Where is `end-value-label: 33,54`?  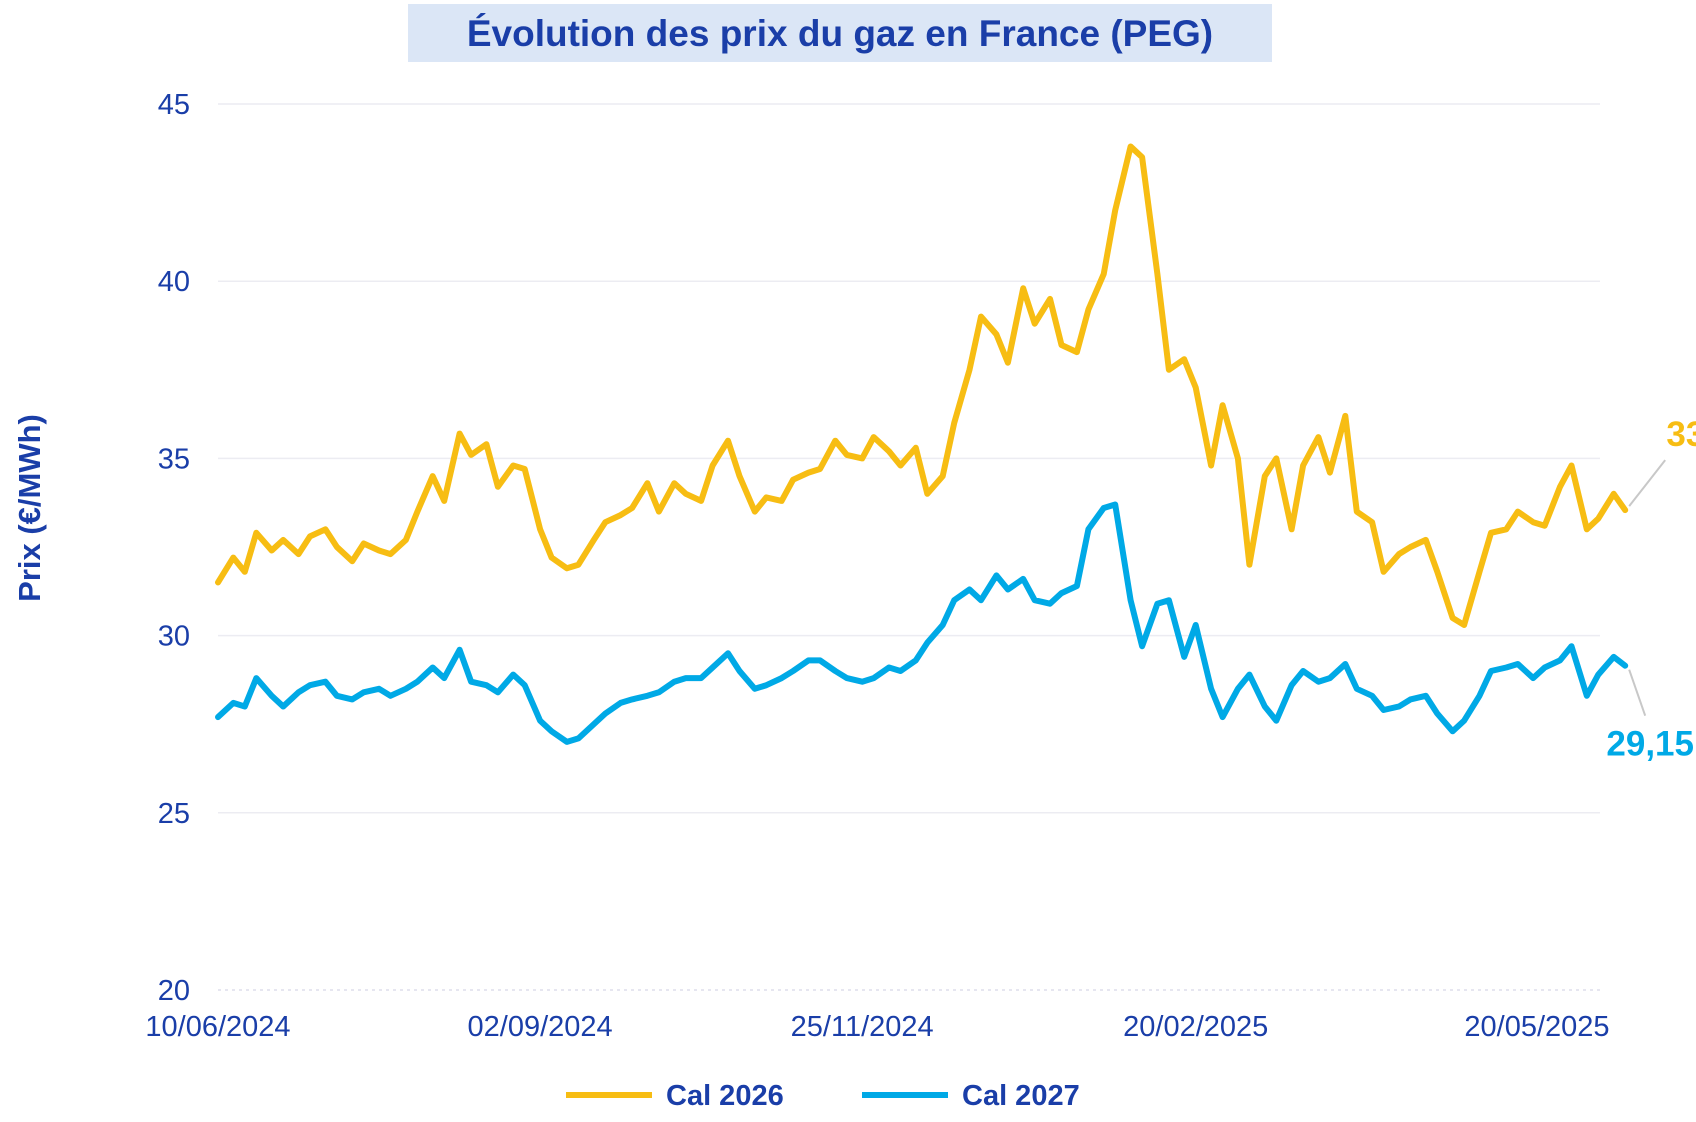 end-value-label: 33,54 is located at coordinates (1681, 434).